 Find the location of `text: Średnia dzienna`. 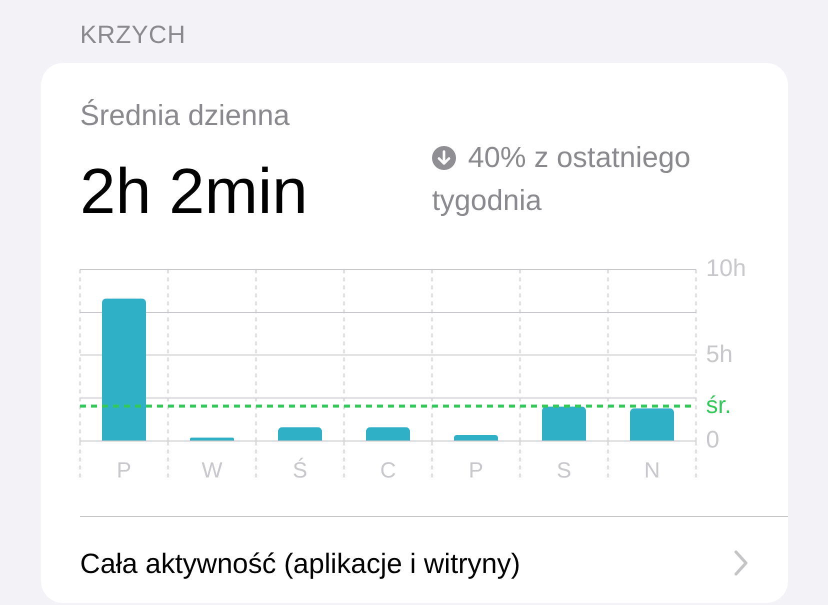

text: Średnia dzienna is located at coordinates (185, 116).